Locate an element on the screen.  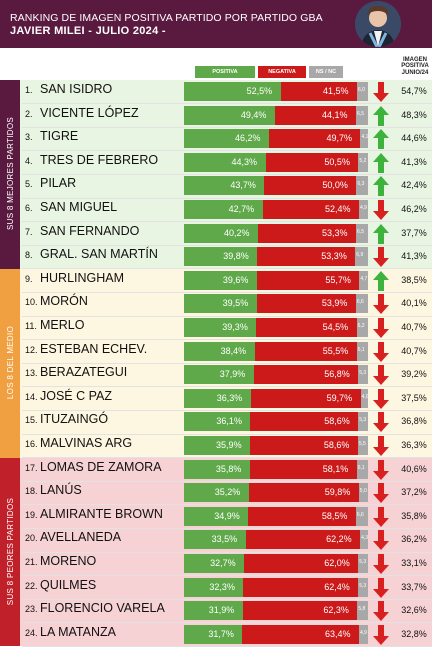
rank-number: 14. is located at coordinates (31, 396).